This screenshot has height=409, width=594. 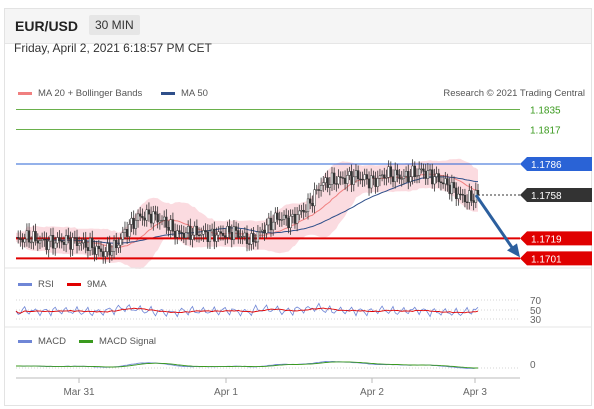 What do you see at coordinates (25, 341) in the screenshot?
I see `macd-legend-swatch` at bounding box center [25, 341].